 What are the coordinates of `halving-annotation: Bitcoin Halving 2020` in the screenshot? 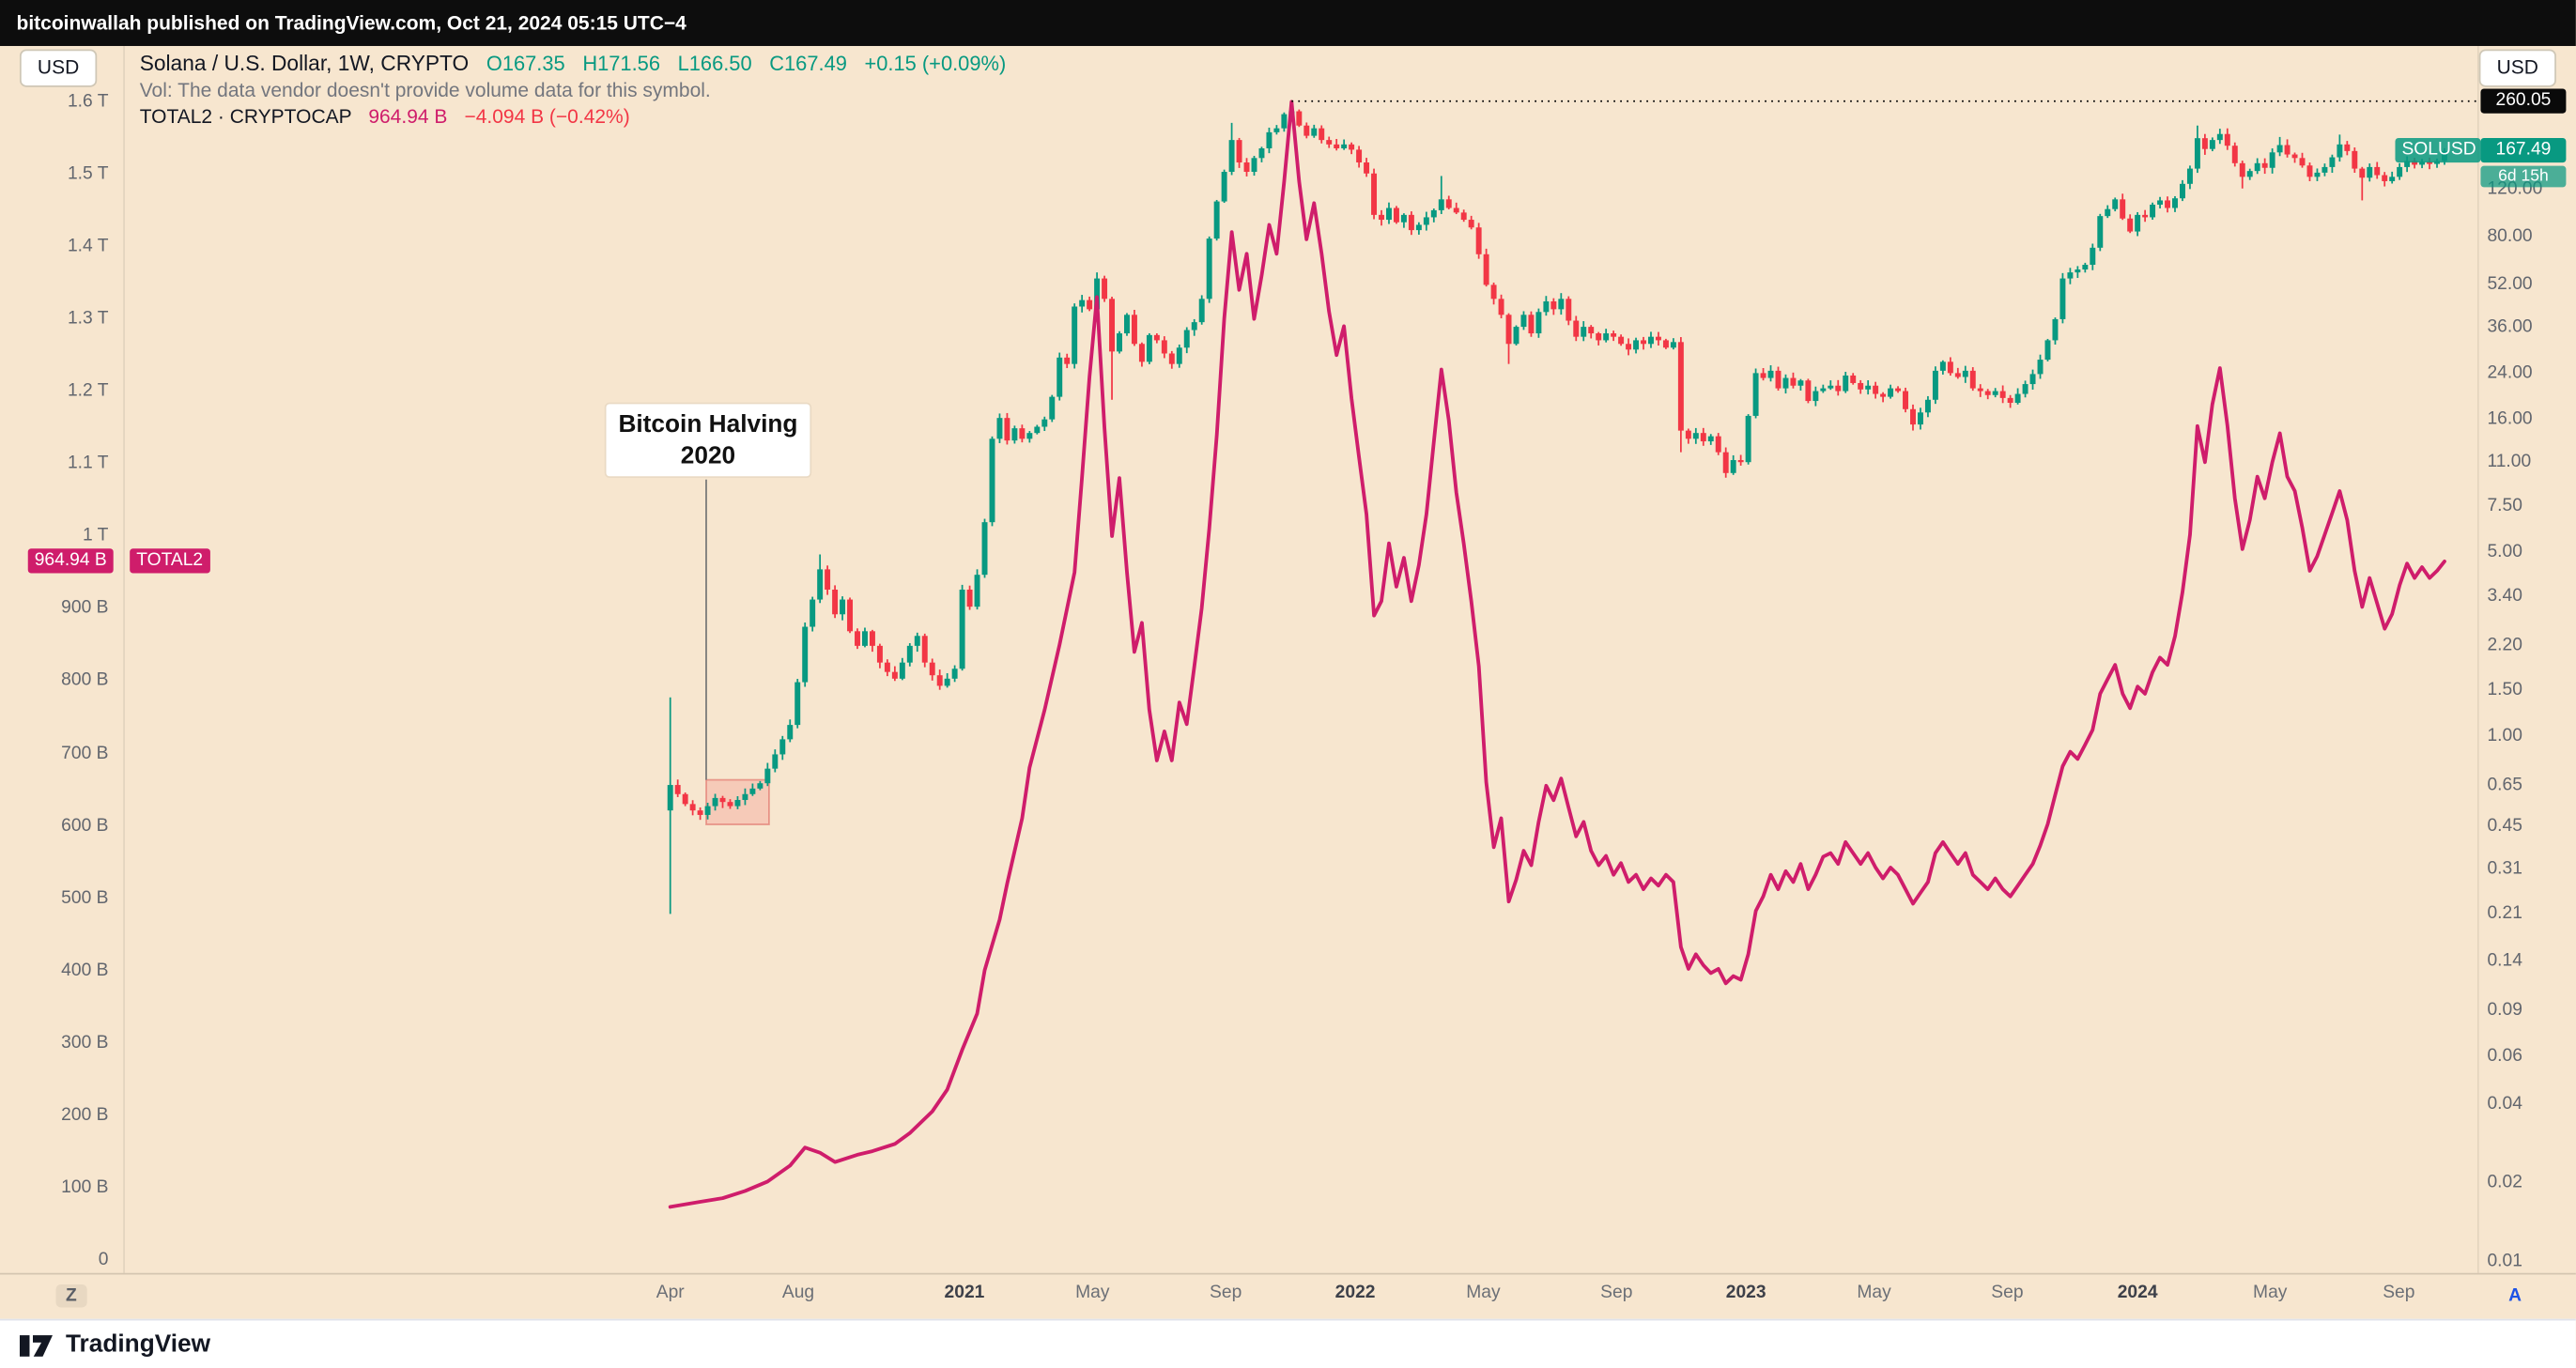 It's located at (708, 440).